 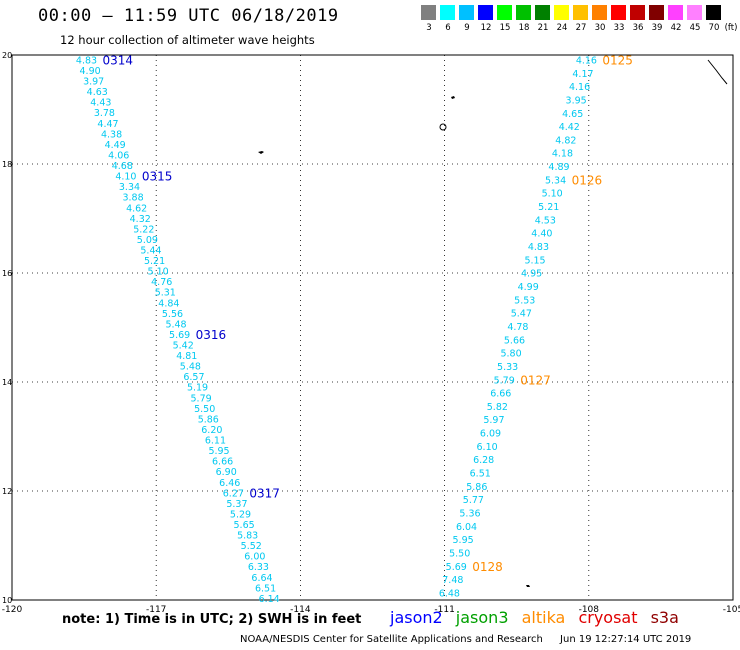 What do you see at coordinates (226, 472) in the screenshot?
I see `swh-value: 6.90` at bounding box center [226, 472].